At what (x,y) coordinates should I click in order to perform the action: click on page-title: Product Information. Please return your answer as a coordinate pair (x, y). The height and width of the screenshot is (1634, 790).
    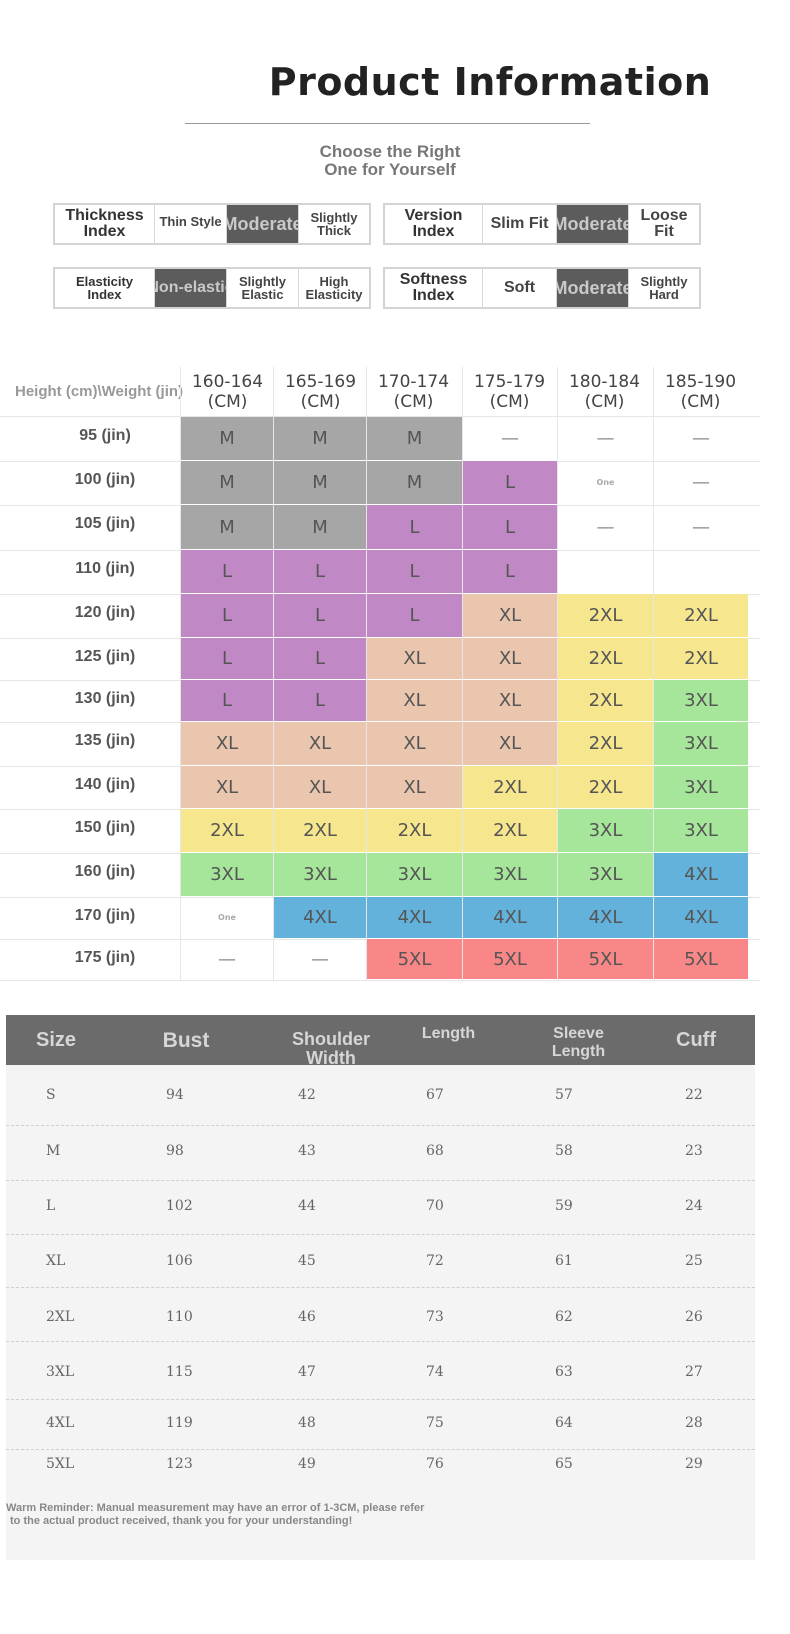
    Looking at the image, I should click on (490, 82).